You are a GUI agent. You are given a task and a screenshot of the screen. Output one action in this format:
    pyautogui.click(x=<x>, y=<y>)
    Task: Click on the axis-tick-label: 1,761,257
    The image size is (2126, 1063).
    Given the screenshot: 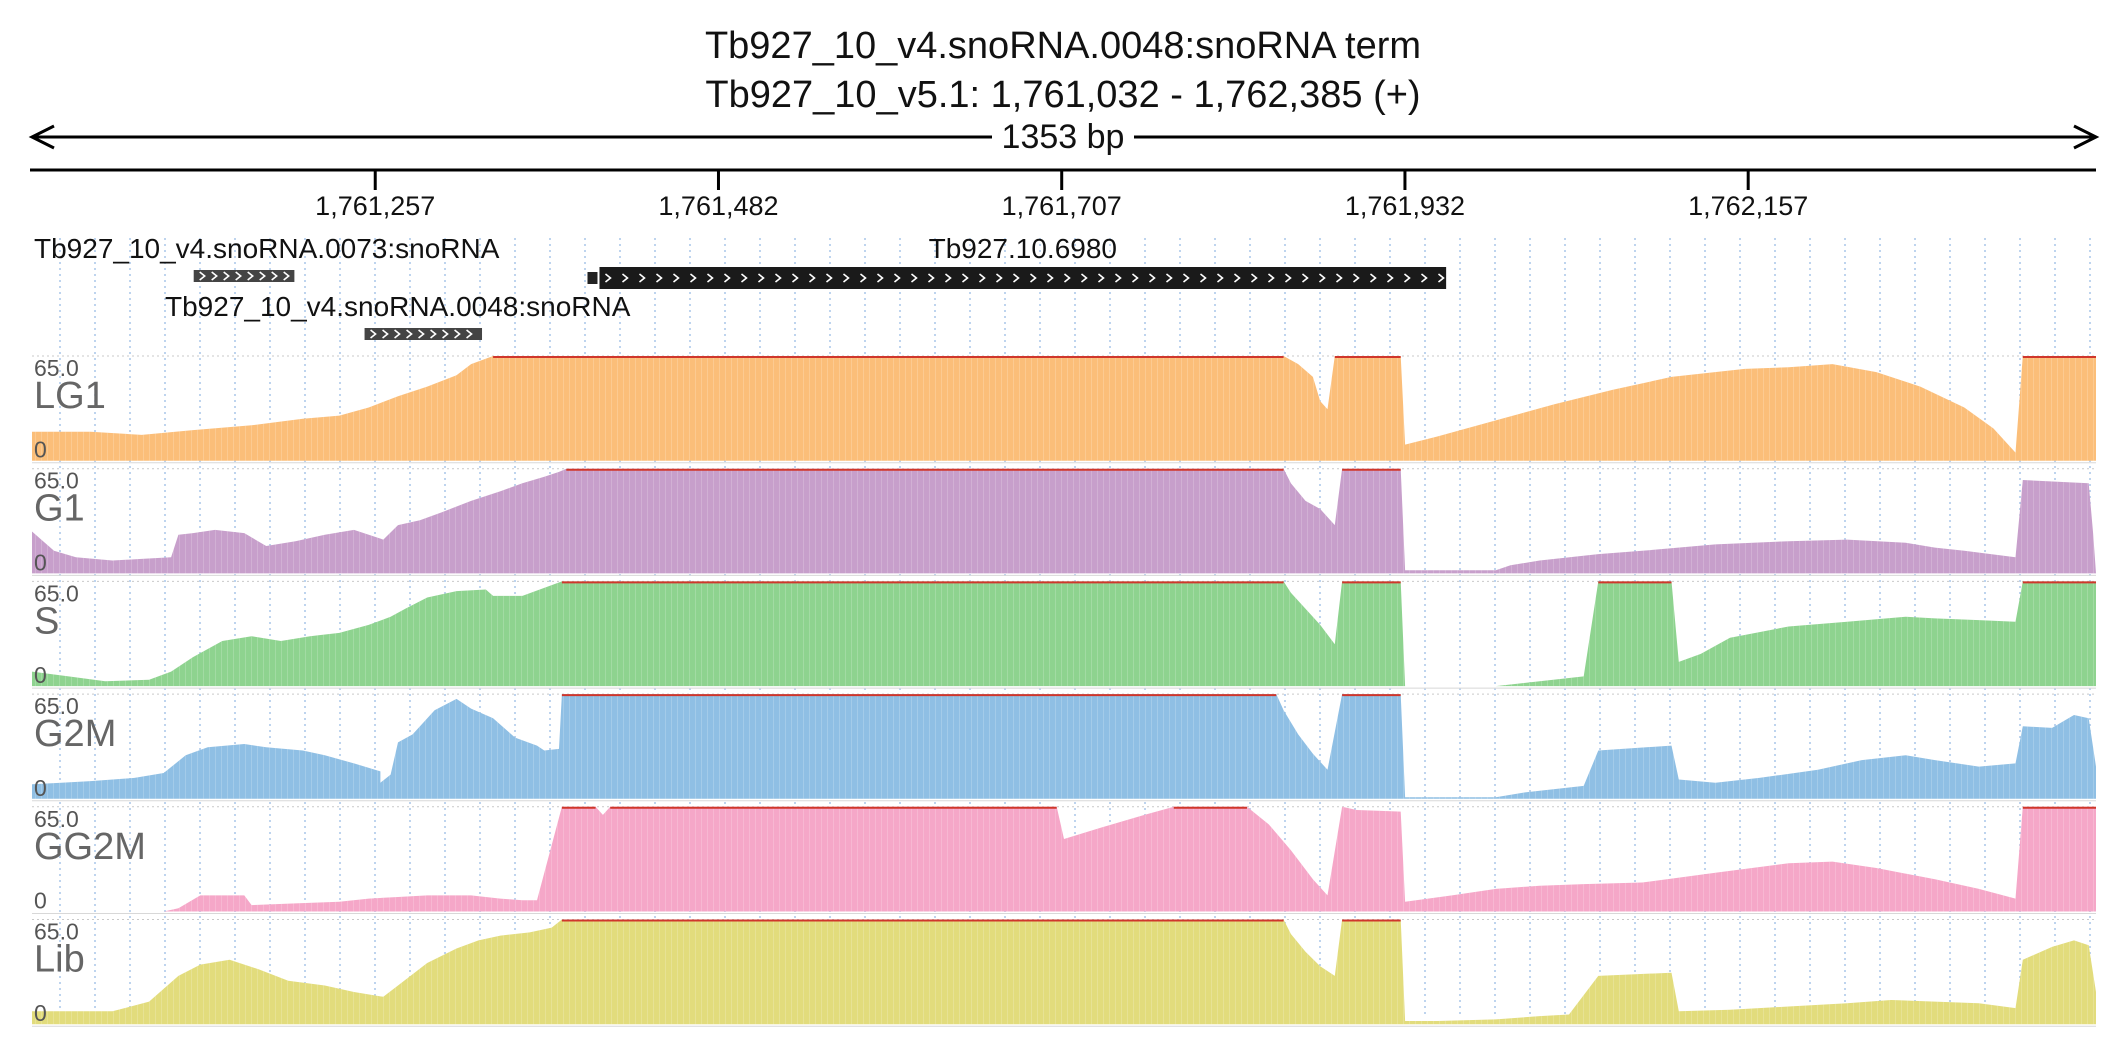 What is the action you would take?
    pyautogui.click(x=375, y=206)
    